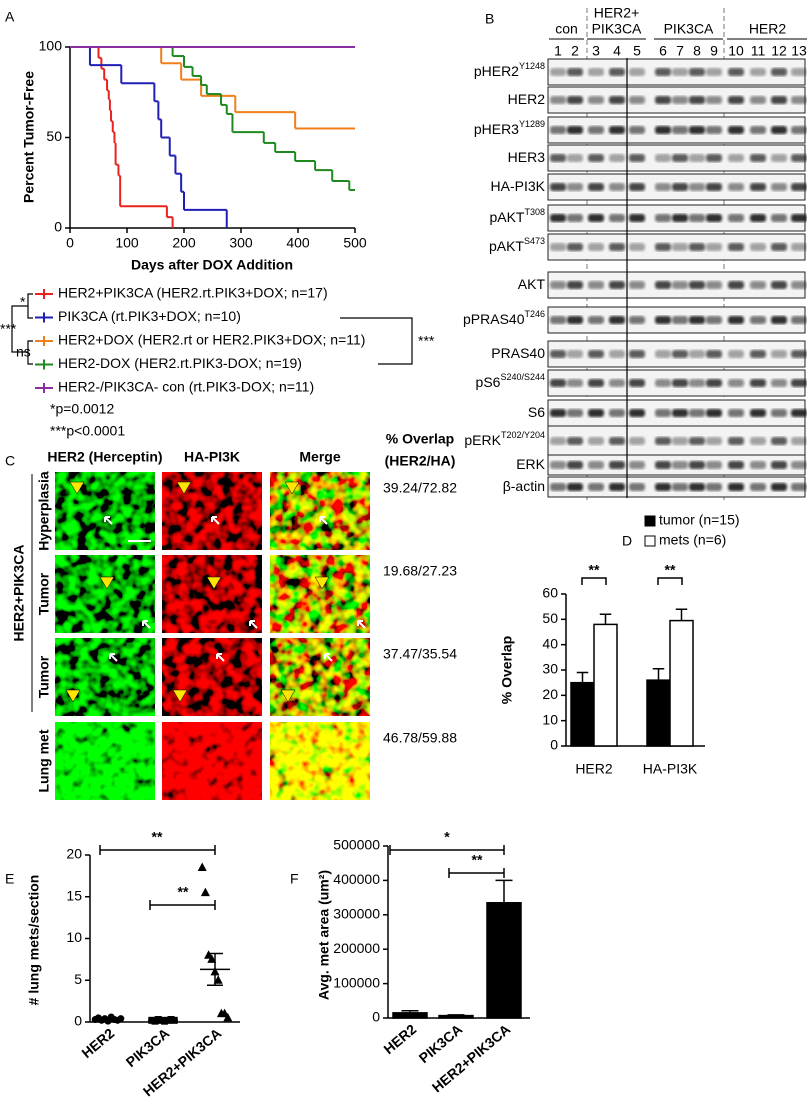 This screenshot has width=807, height=1102. What do you see at coordinates (212, 265) in the screenshot?
I see `x-axis-label: Days after DOX Addition` at bounding box center [212, 265].